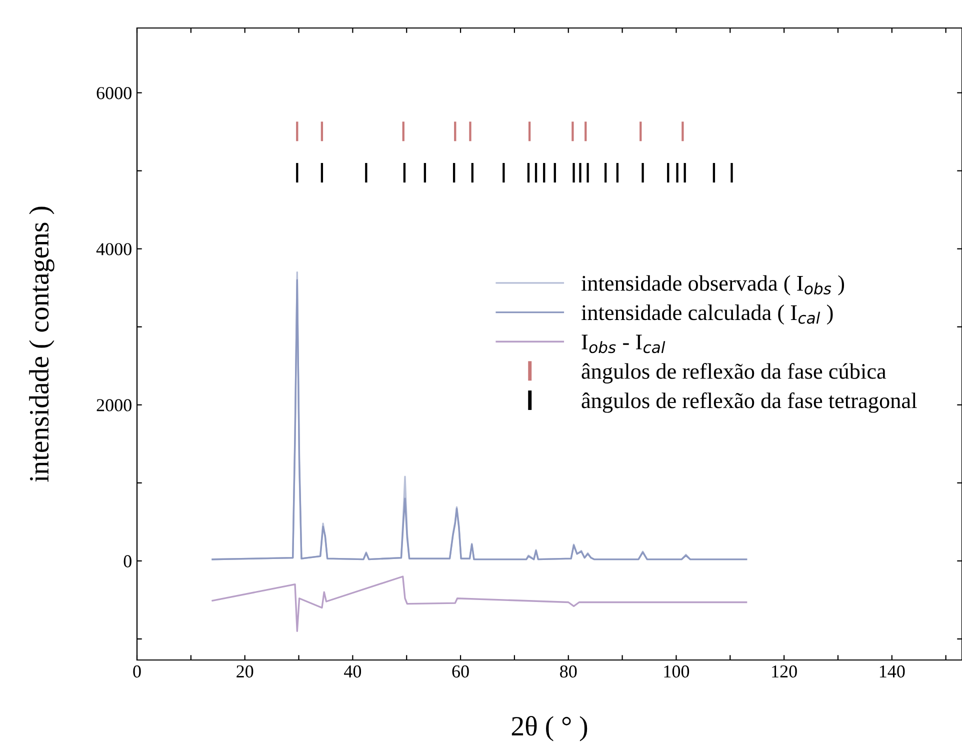  I want to click on x-tick-label: 100, so click(677, 671).